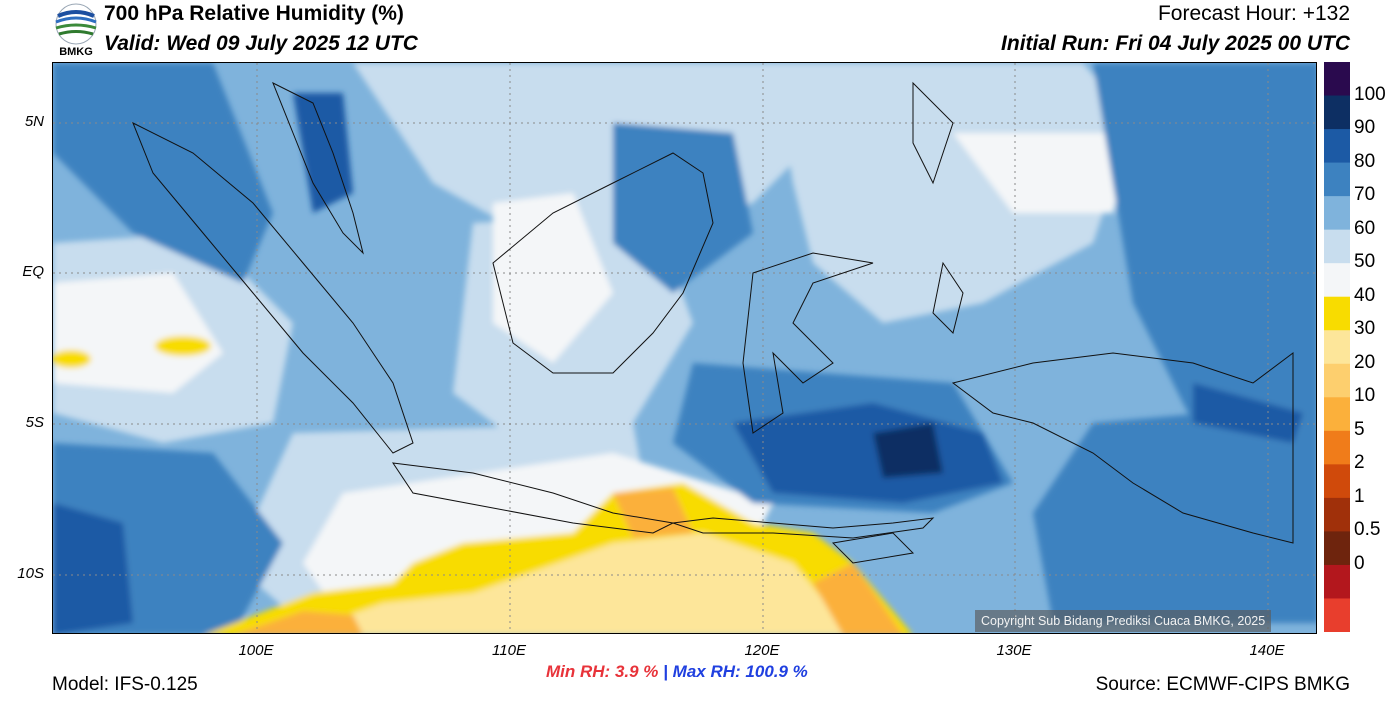  Describe the element at coordinates (933, 133) in the screenshot. I see `philippines-coast` at that location.